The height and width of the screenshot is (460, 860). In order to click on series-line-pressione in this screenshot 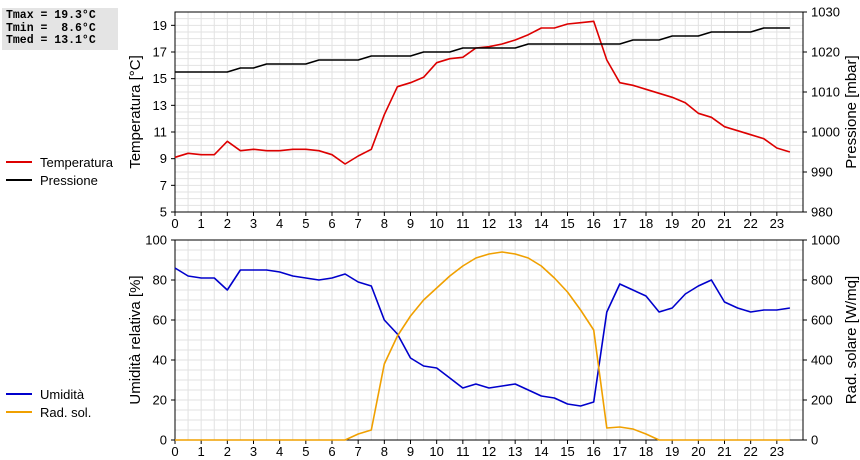, I will do `click(482, 50)`.